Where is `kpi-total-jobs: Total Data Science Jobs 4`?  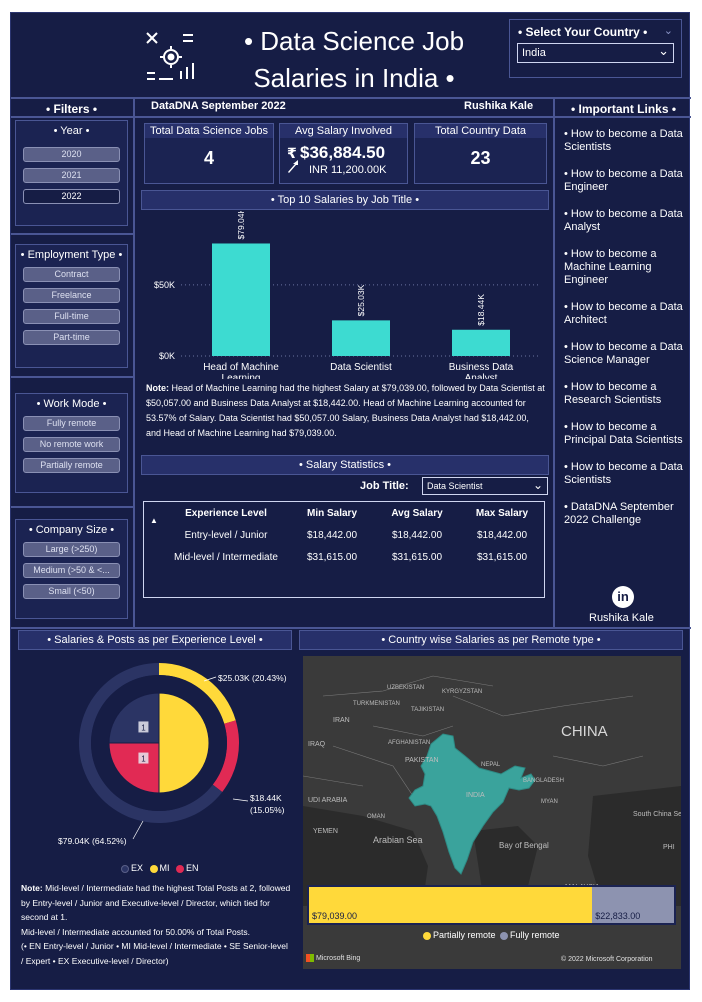 kpi-total-jobs: Total Data Science Jobs 4 is located at coordinates (209, 153).